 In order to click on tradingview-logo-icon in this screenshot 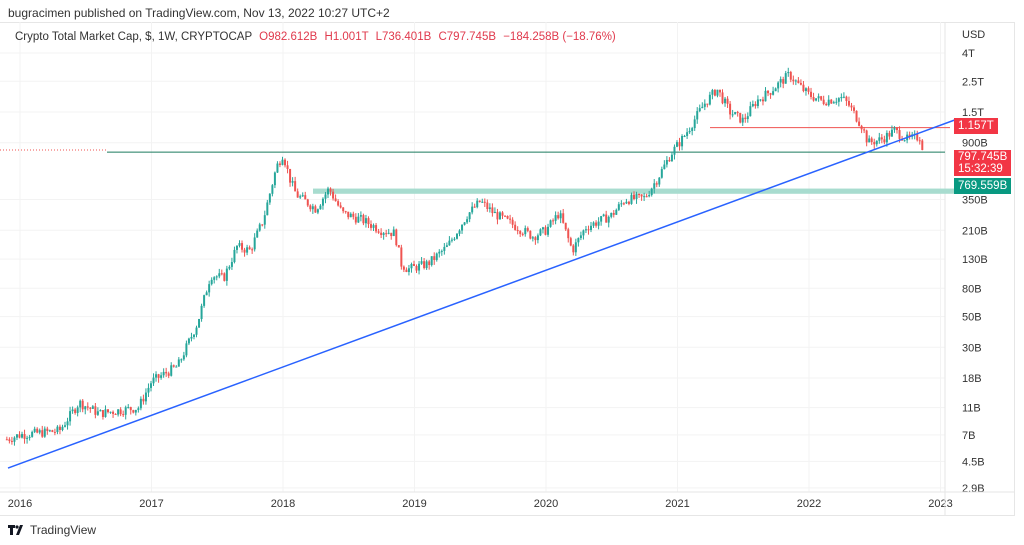, I will do `click(15, 530)`.